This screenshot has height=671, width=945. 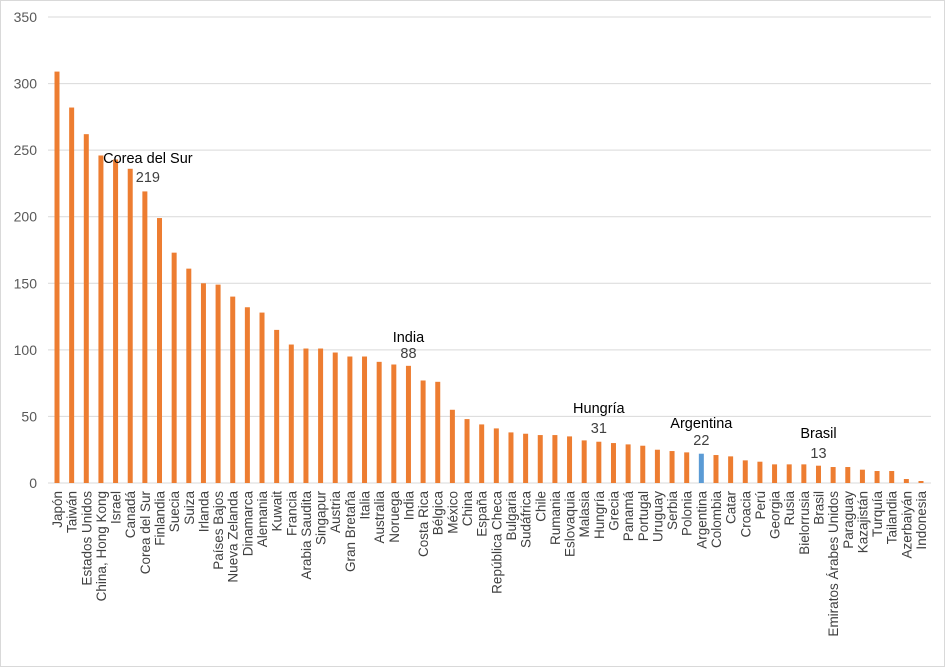 I want to click on y-tick-label: 300, so click(x=26, y=84).